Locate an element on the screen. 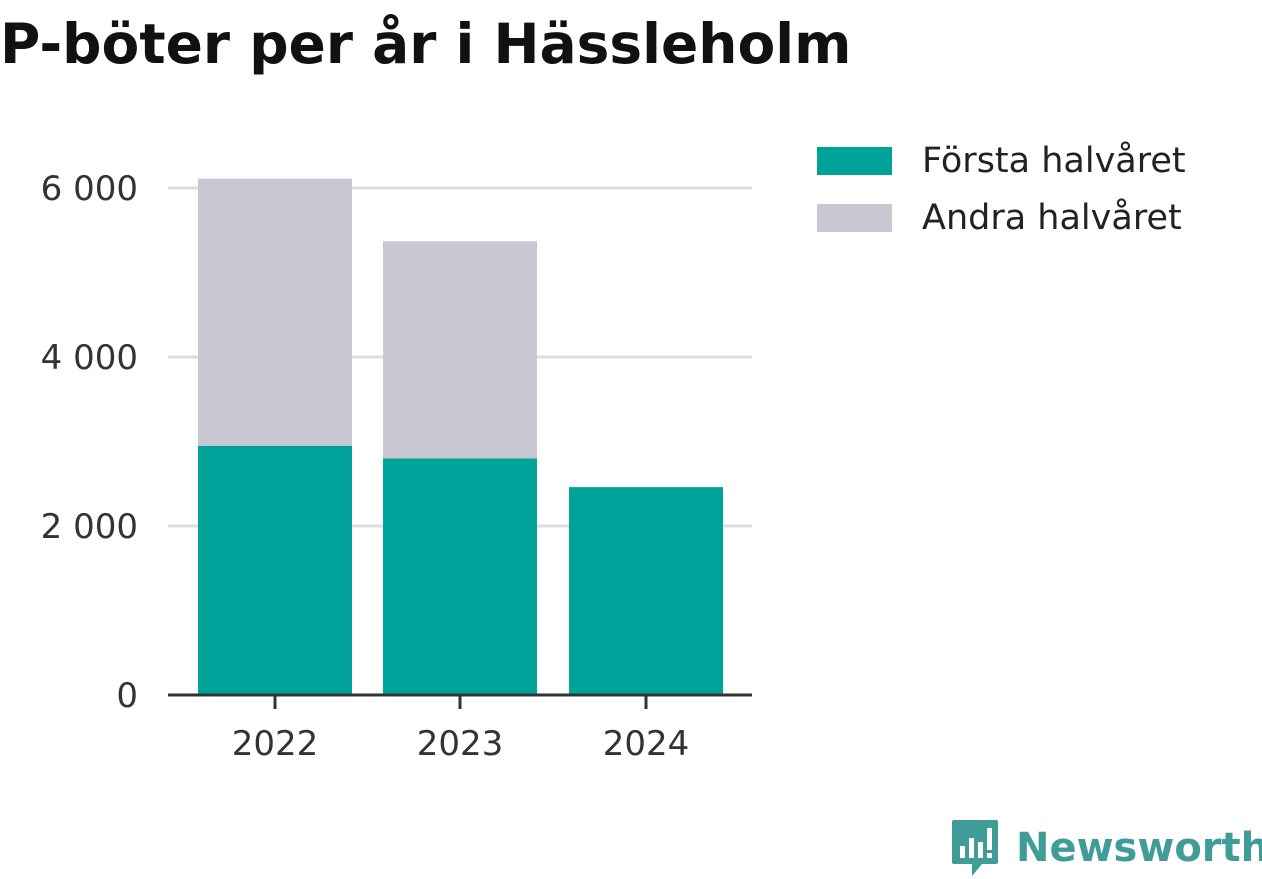 The width and height of the screenshot is (1262, 879). chart-title: P-böter per år i Hässleholm is located at coordinates (426, 44).